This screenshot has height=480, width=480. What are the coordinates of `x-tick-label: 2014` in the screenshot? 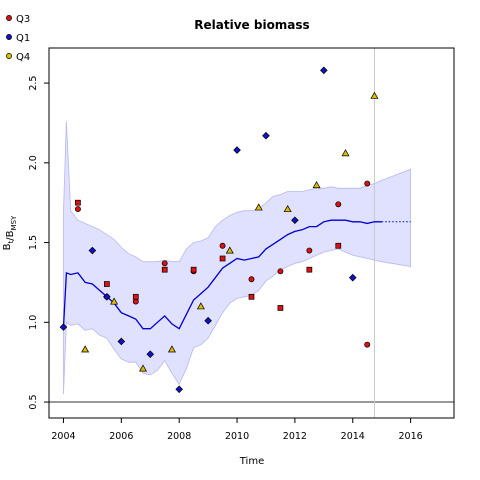 It's located at (353, 436).